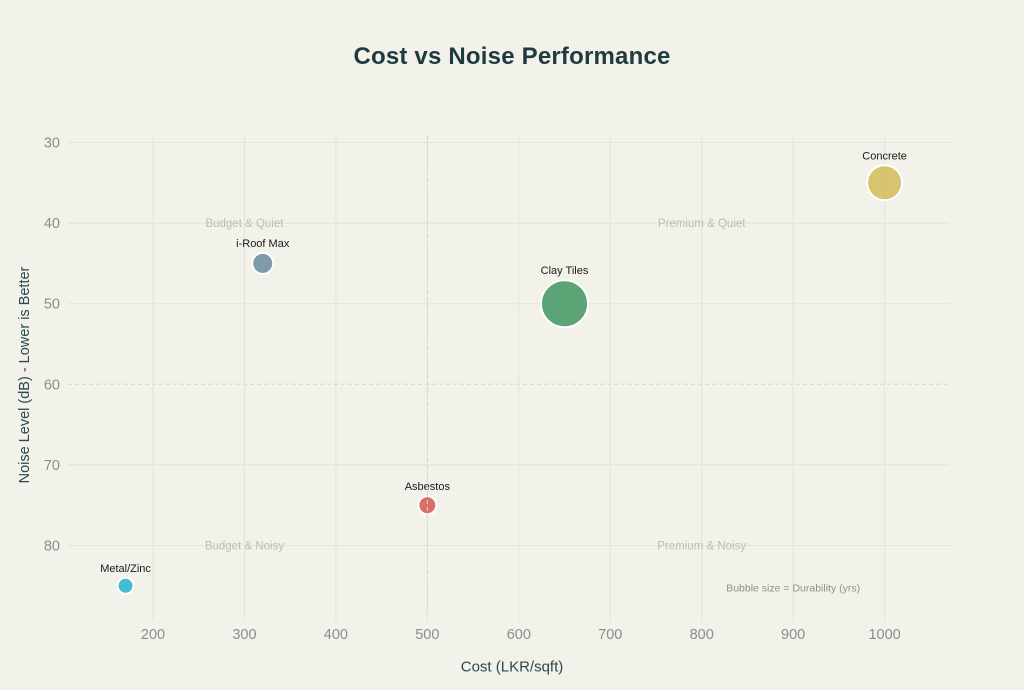 This screenshot has height=690, width=1024. Describe the element at coordinates (701, 547) in the screenshot. I see `quadrant-label-premium-noisy: Premium & Noisy` at that location.